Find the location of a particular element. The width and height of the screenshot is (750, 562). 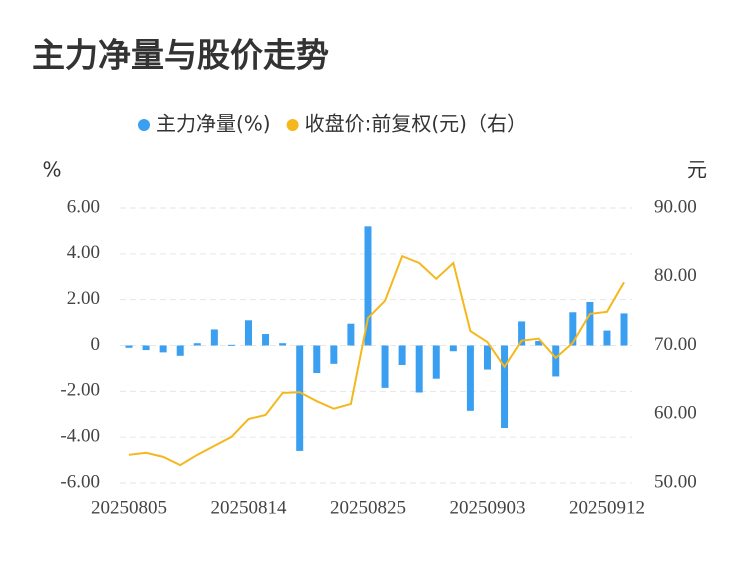

chart-title: 主力净量与股价走势 is located at coordinates (180, 55).